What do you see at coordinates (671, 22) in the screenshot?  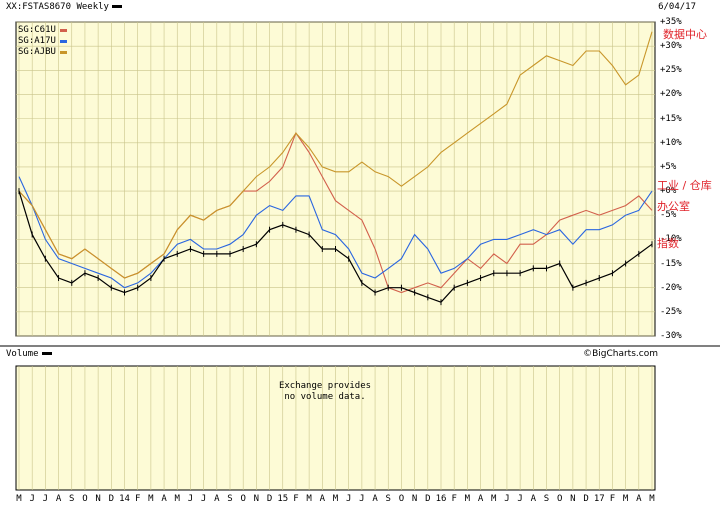 I see `y-tick-label: +35%` at bounding box center [671, 22].